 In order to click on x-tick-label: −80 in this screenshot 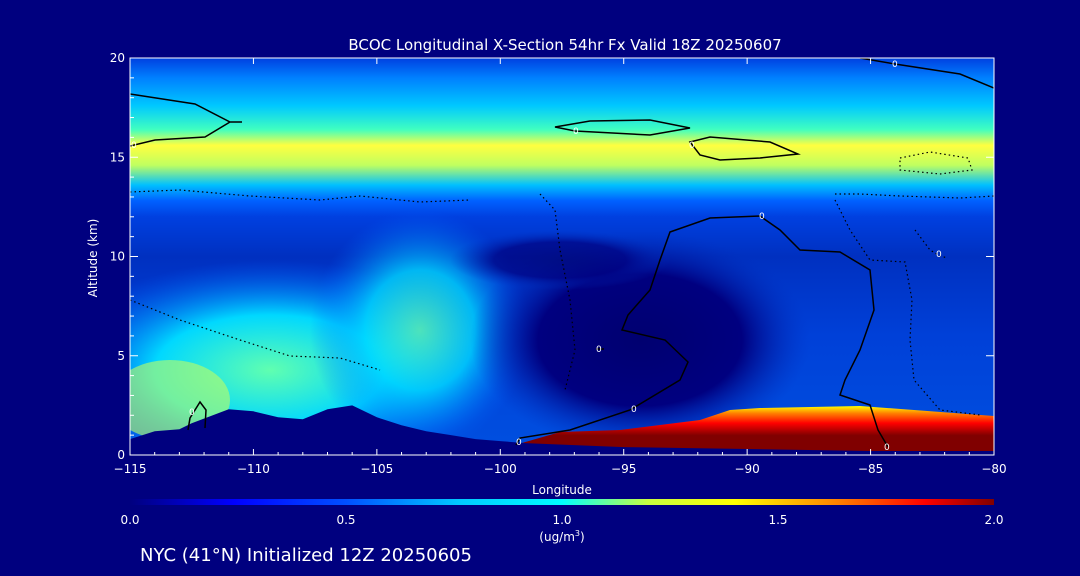, I will do `click(993, 469)`.